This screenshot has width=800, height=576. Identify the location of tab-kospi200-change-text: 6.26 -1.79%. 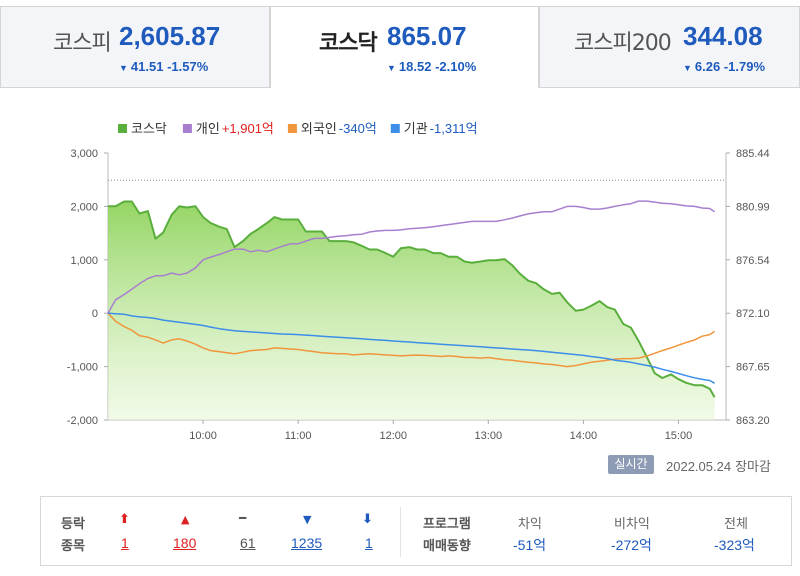
(730, 66).